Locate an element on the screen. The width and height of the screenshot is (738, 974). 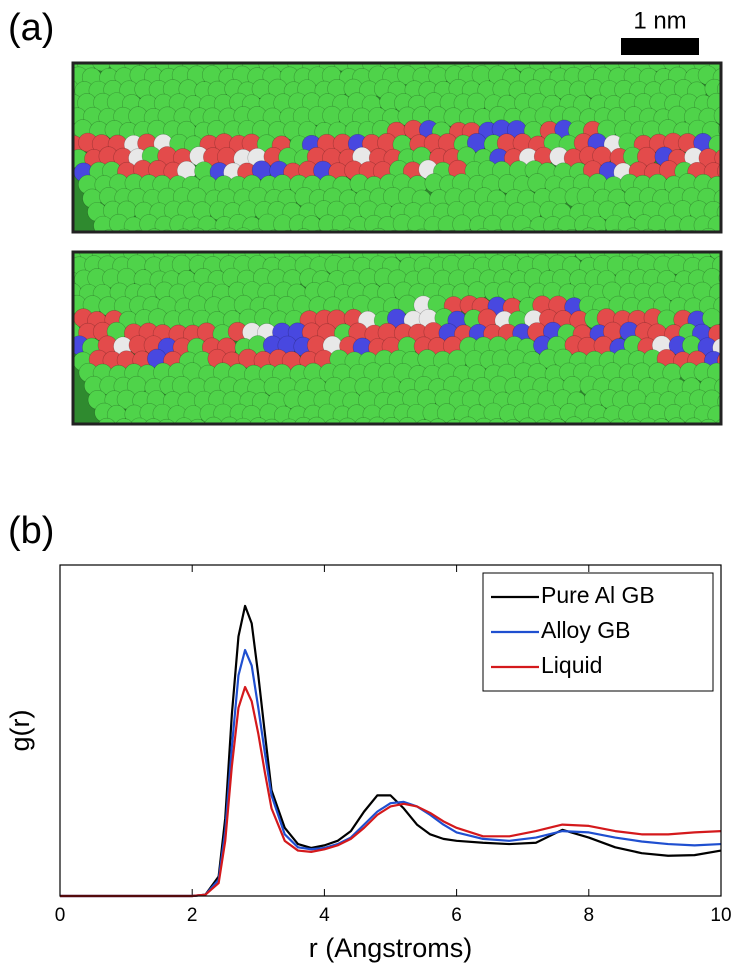
panel-label: (b) is located at coordinates (31, 531).